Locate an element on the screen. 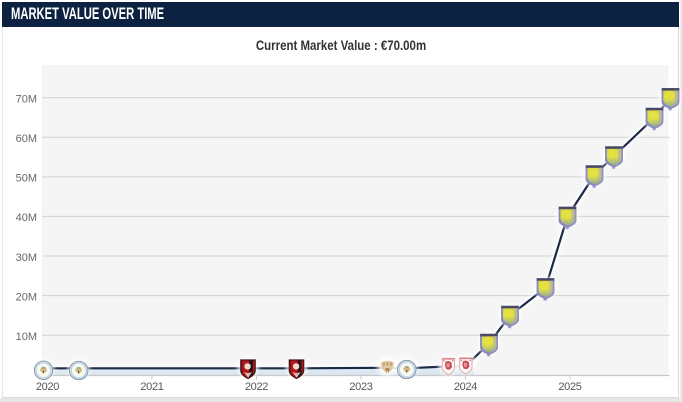  svg-text: 2022 is located at coordinates (256, 387).